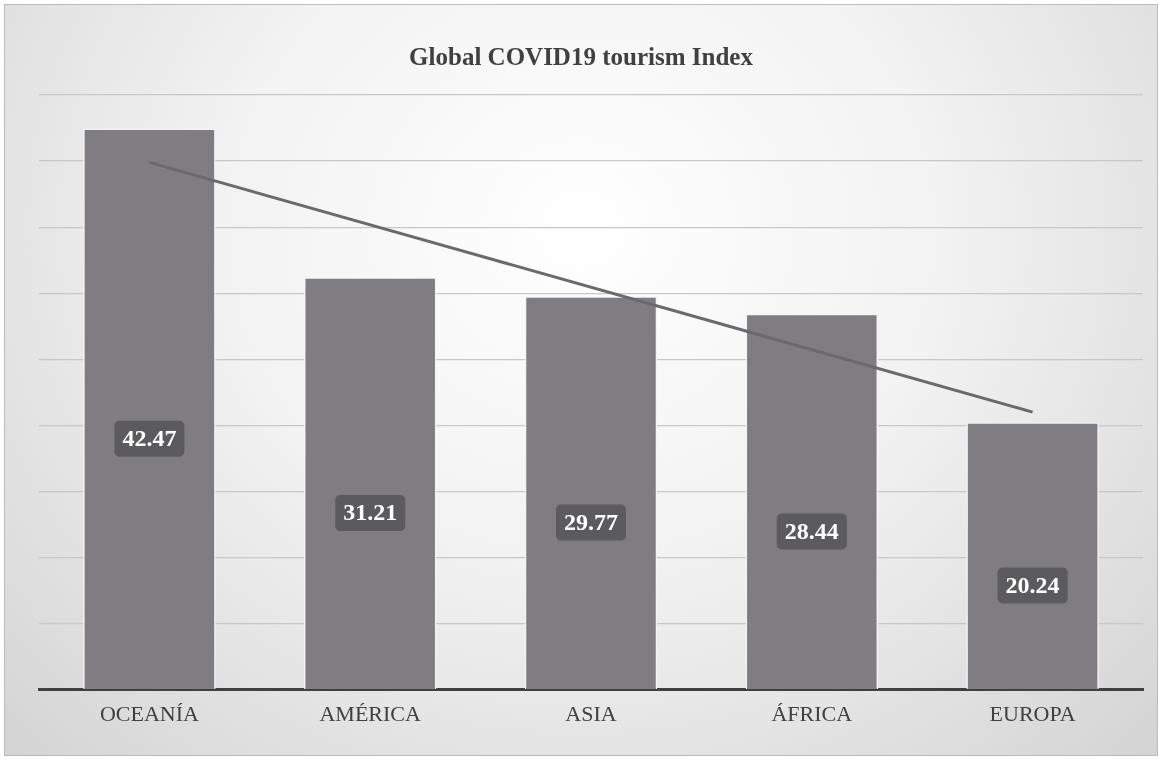 Image resolution: width=1162 pixels, height=761 pixels. What do you see at coordinates (811, 530) in the screenshot?
I see `data-label: 28.44` at bounding box center [811, 530].